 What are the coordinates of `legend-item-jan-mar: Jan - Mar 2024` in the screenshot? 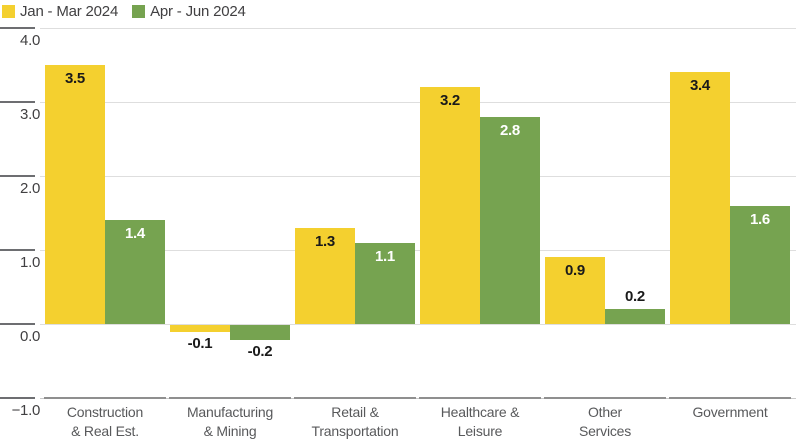 It's located at (60, 11).